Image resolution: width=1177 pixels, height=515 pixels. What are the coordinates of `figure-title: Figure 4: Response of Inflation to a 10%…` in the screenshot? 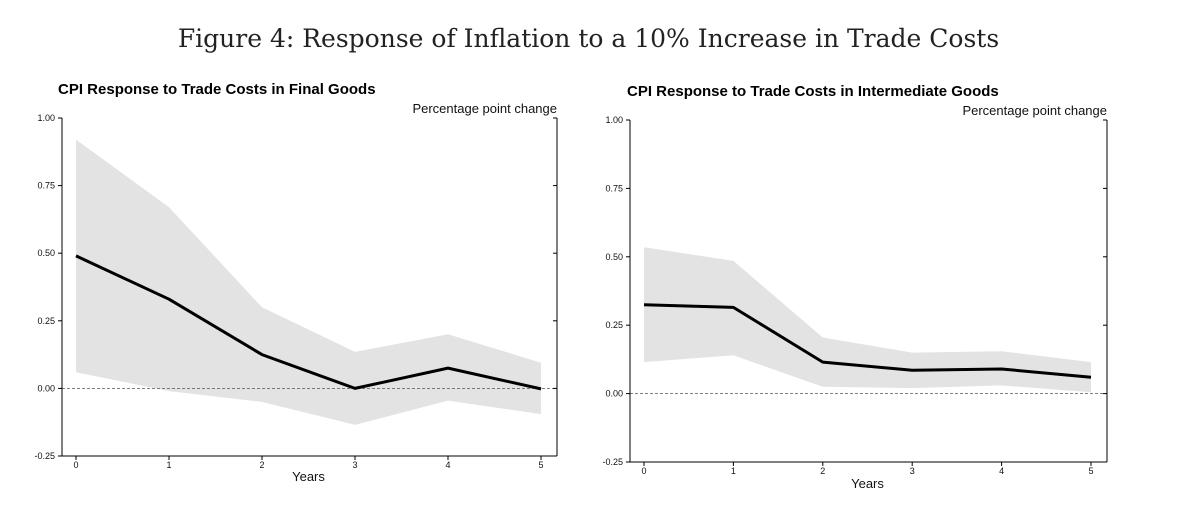 It's located at (588, 38).